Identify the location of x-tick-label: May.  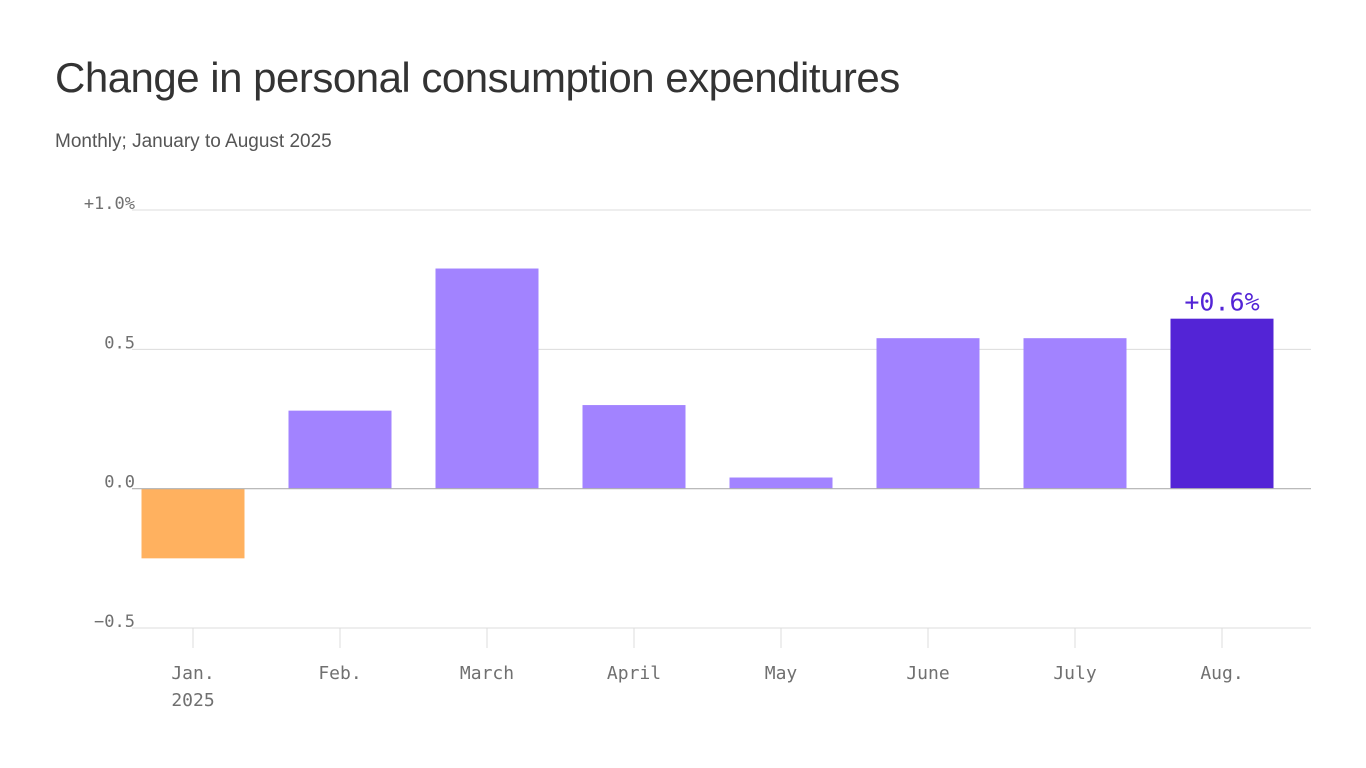
(781, 673).